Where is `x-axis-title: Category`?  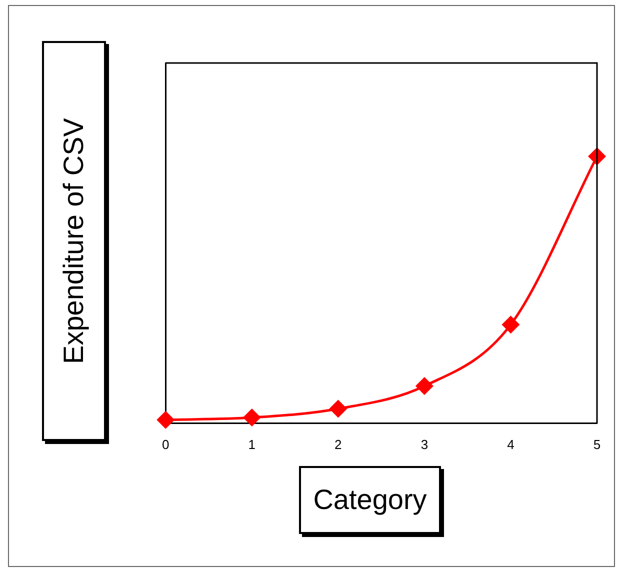
x-axis-title: Category is located at coordinates (370, 500).